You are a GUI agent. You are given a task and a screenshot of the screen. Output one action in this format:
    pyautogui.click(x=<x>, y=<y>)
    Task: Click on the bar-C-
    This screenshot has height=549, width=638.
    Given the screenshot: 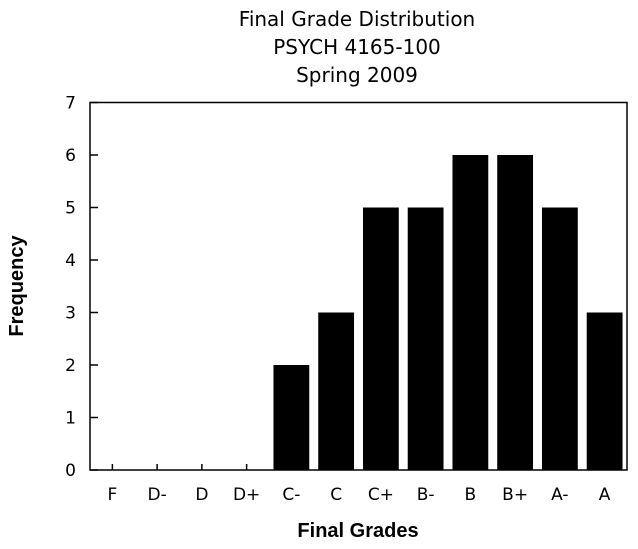 What is the action you would take?
    pyautogui.click(x=291, y=417)
    